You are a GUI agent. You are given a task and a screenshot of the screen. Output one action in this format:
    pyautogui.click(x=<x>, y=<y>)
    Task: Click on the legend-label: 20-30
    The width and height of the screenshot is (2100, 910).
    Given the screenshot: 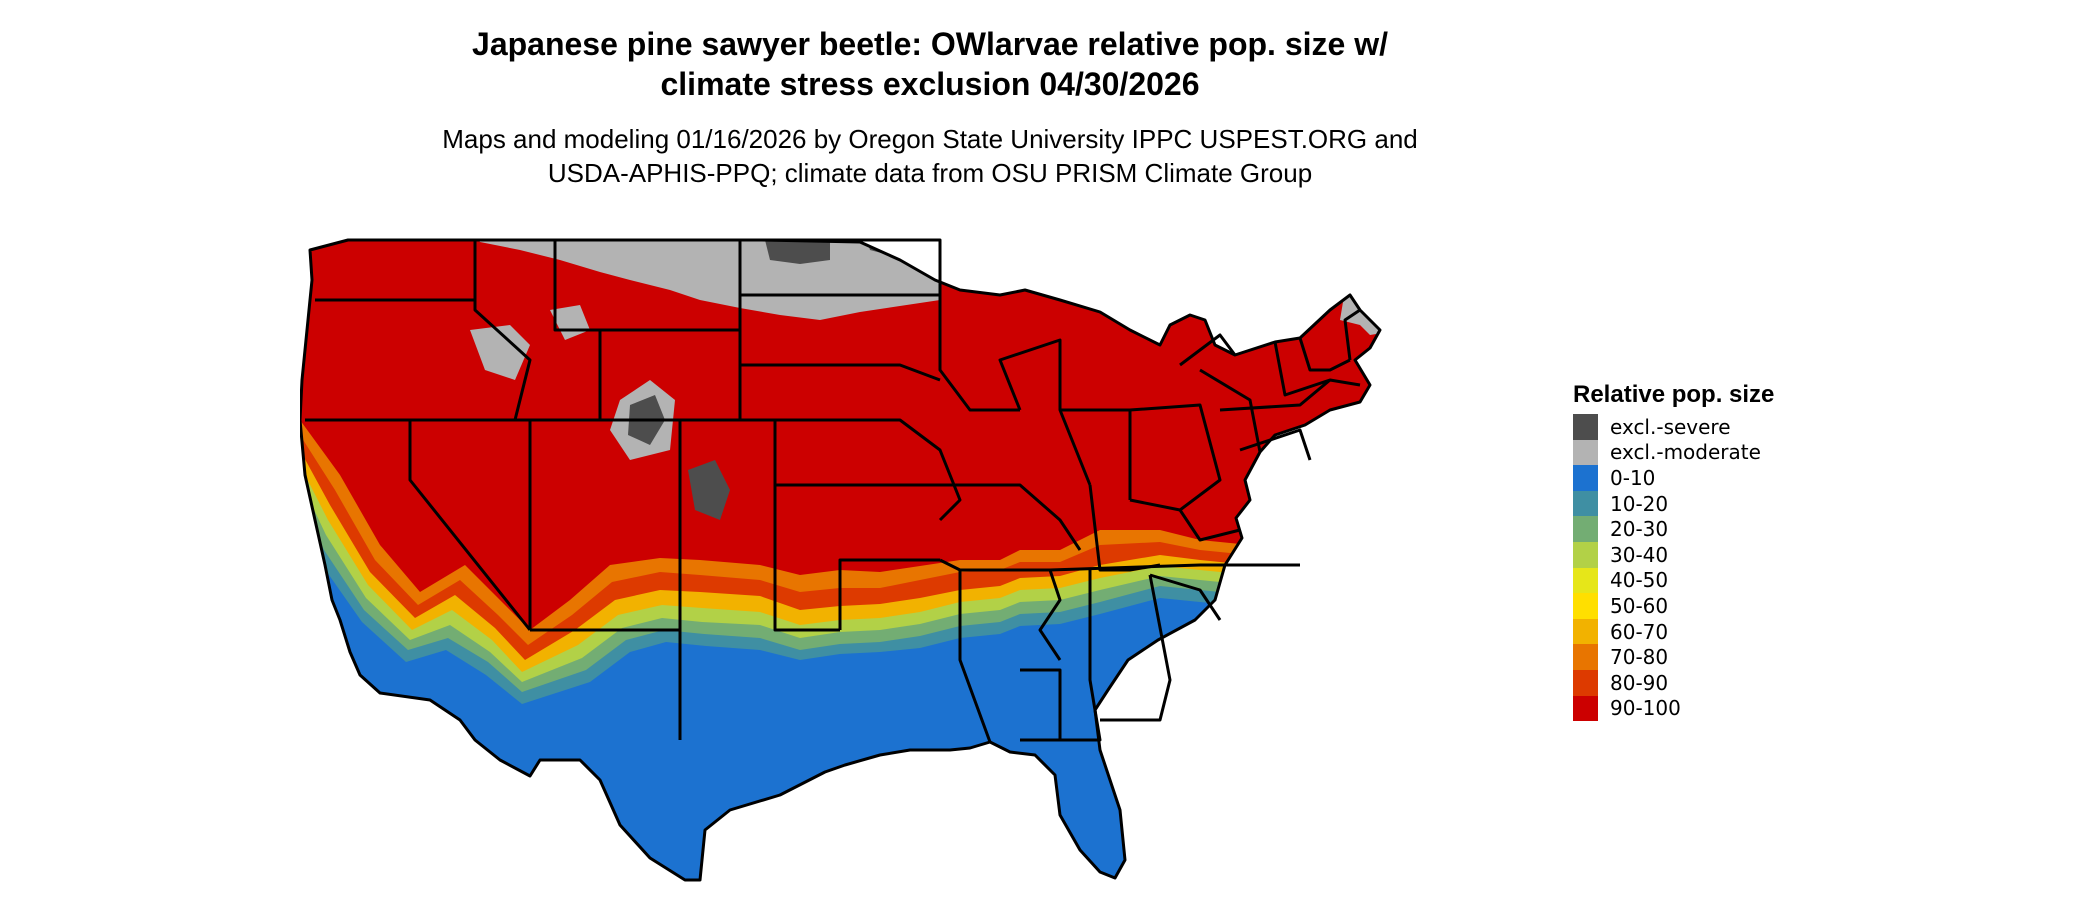 What is the action you would take?
    pyautogui.click(x=1639, y=529)
    